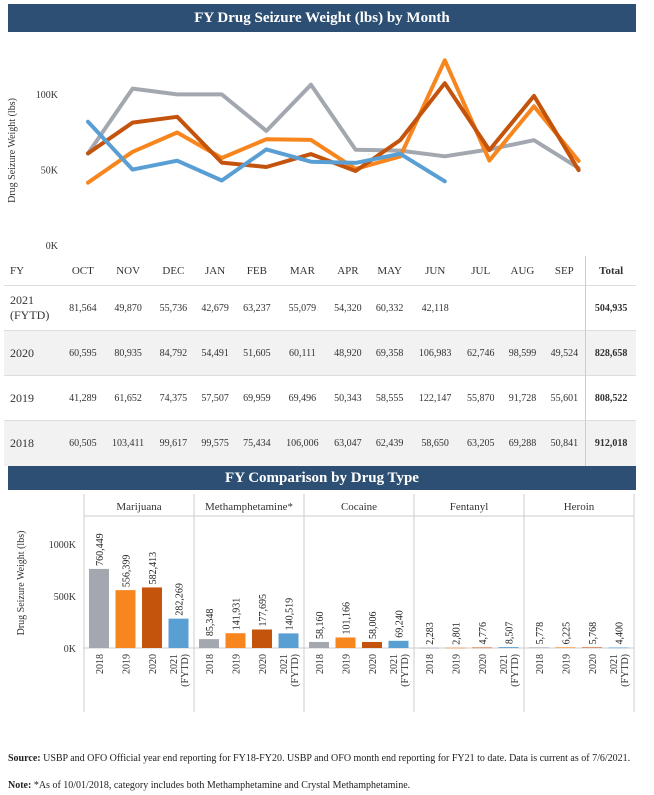 Image resolution: width=654 pixels, height=795 pixels. I want to click on bar-marijuana-2018, so click(99, 608).